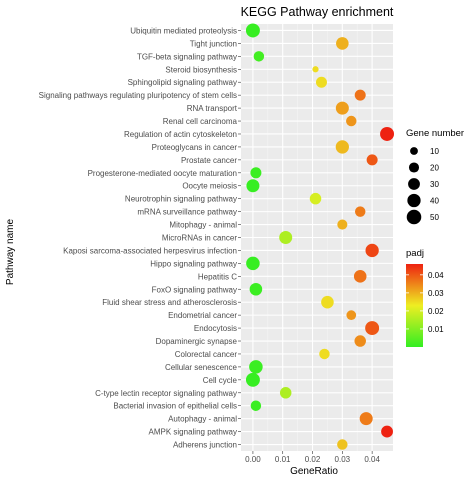 This screenshot has width=474, height=483. I want to click on y-tick-label: TGF-beta signaling pathway, so click(187, 56).